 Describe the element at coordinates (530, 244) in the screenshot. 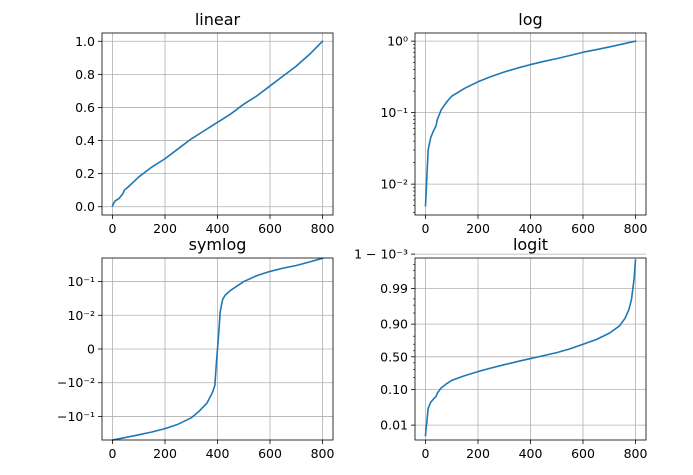

I see `subplot-title: logit` at that location.